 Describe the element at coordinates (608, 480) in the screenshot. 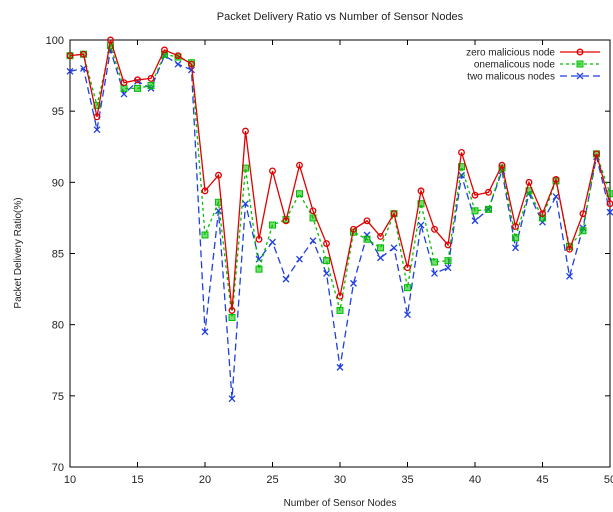

I see `x-tick-label: 50` at that location.